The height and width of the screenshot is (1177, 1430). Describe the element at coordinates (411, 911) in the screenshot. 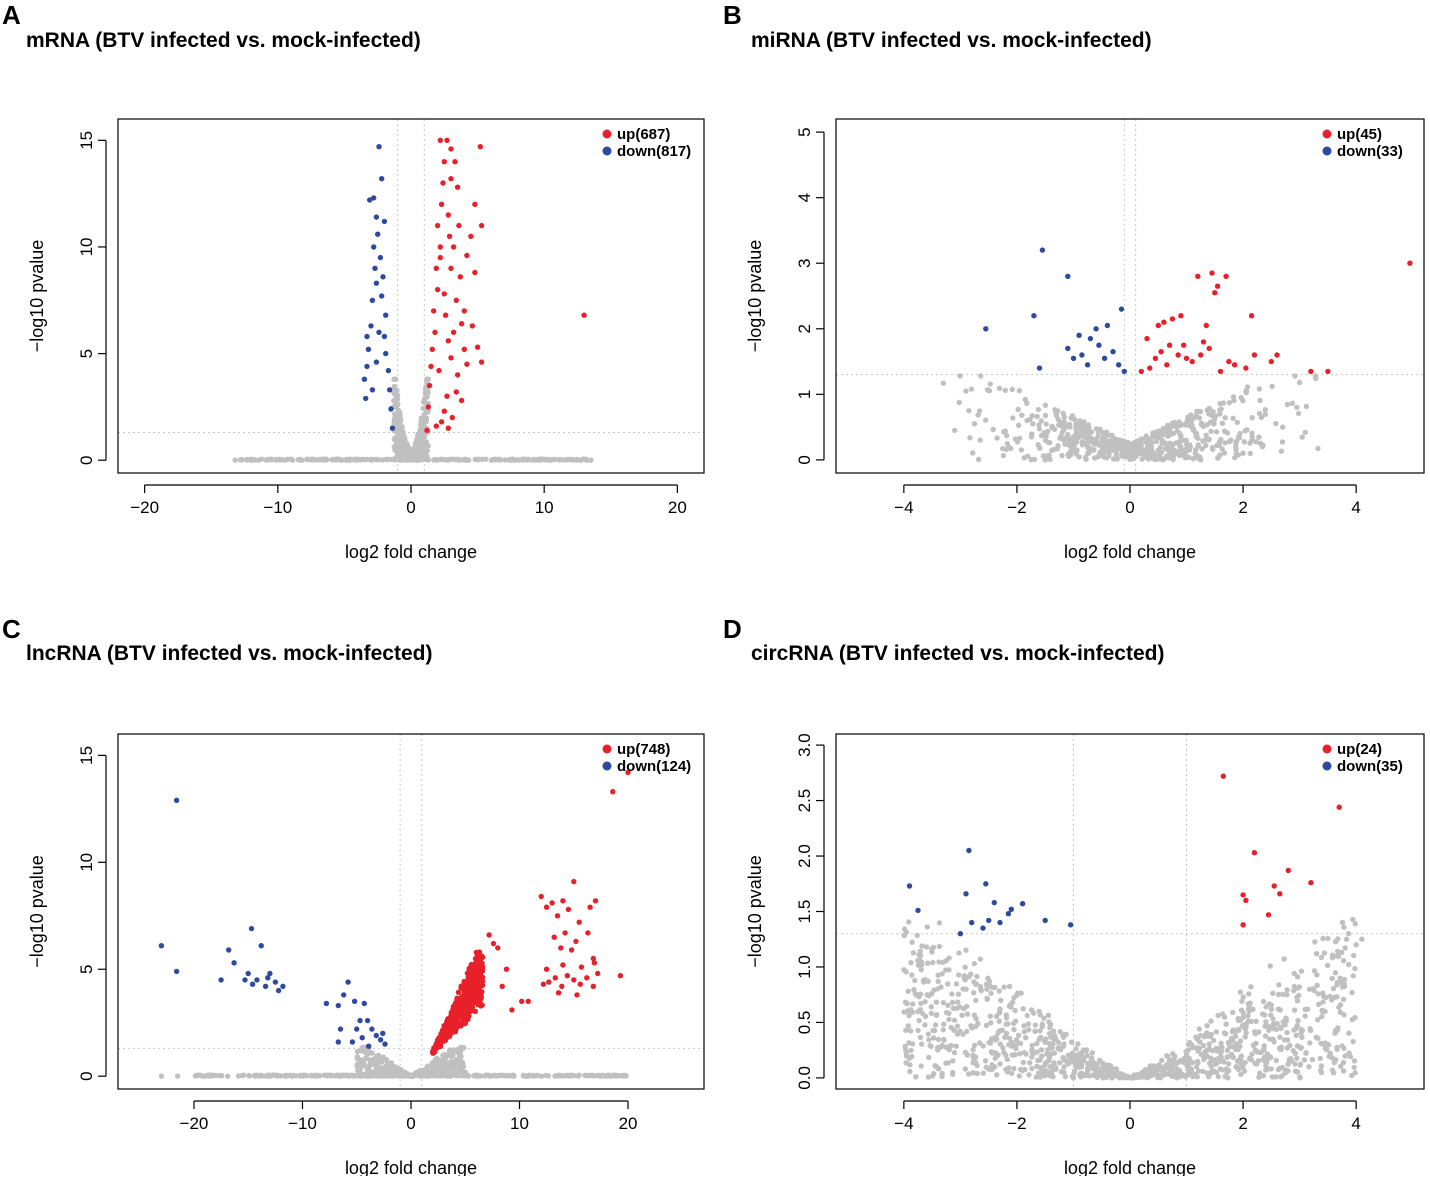

I see `plot-frame` at that location.